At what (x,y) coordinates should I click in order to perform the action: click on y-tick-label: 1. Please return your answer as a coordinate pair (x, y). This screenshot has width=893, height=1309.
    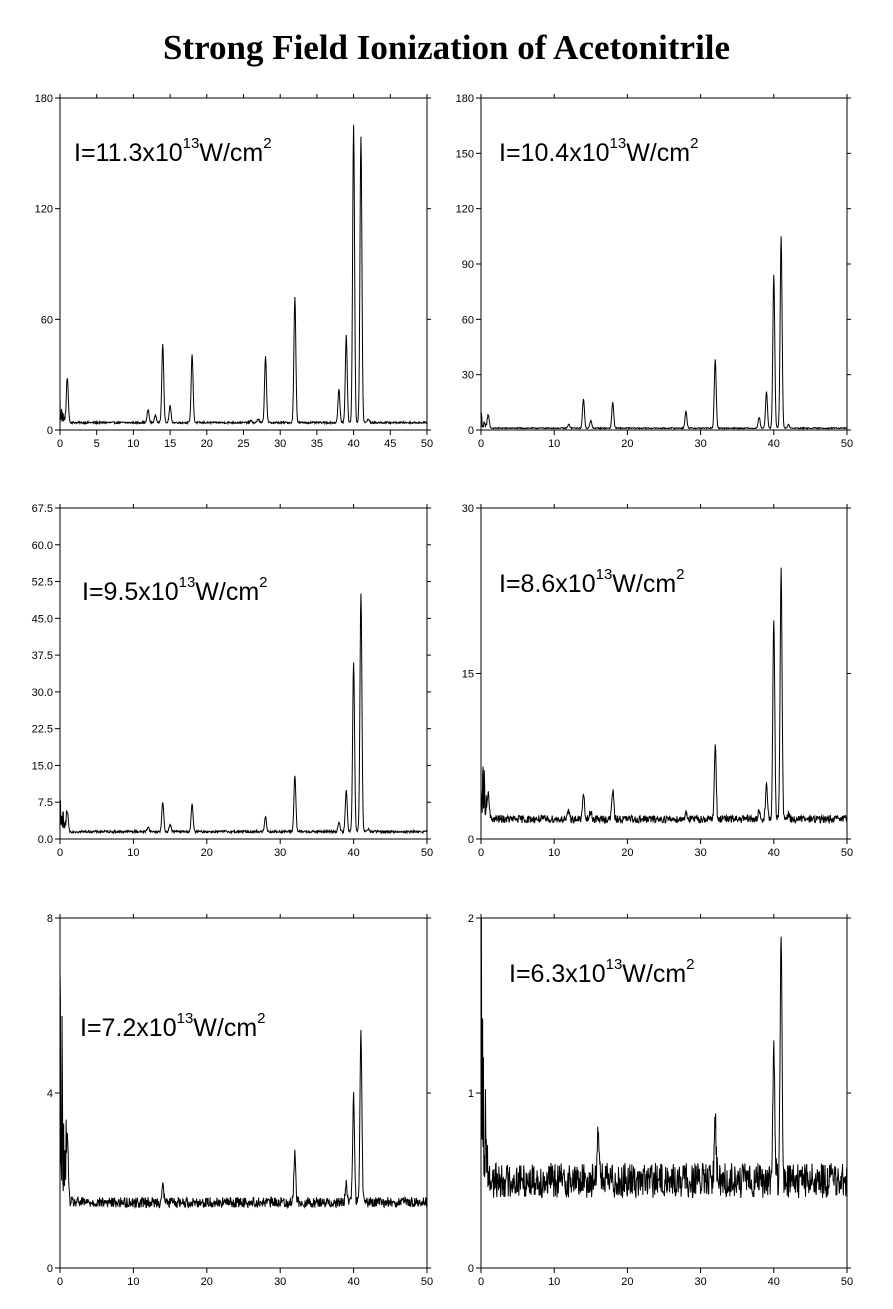
    Looking at the image, I should click on (471, 1094).